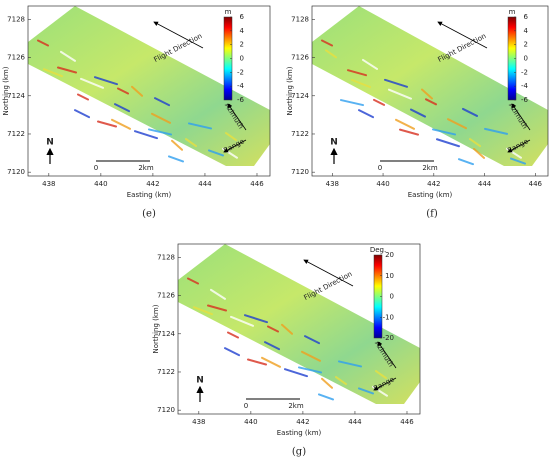 Image resolution: width=550 pixels, height=461 pixels. I want to click on caption: (g), so click(299, 452).